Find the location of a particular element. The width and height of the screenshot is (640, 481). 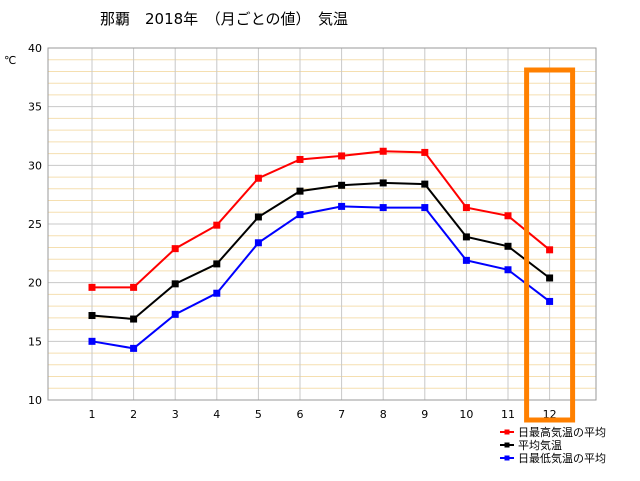

y-tick-label: 25 is located at coordinates (35, 224).